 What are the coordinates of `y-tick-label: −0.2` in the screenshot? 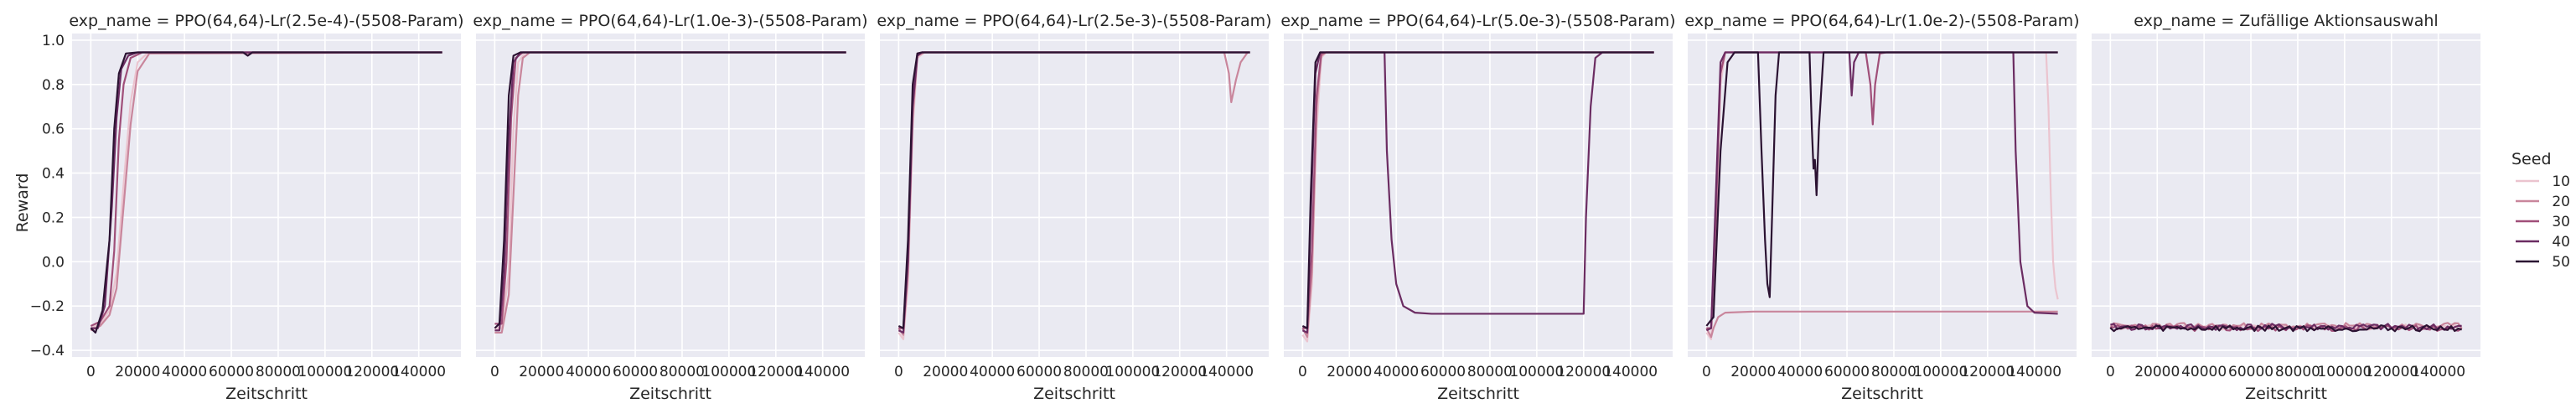 It's located at (47, 306).